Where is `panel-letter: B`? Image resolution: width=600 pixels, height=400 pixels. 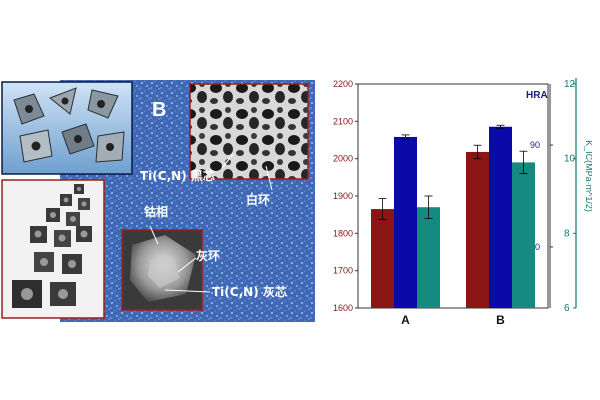 panel-letter: B is located at coordinates (159, 110).